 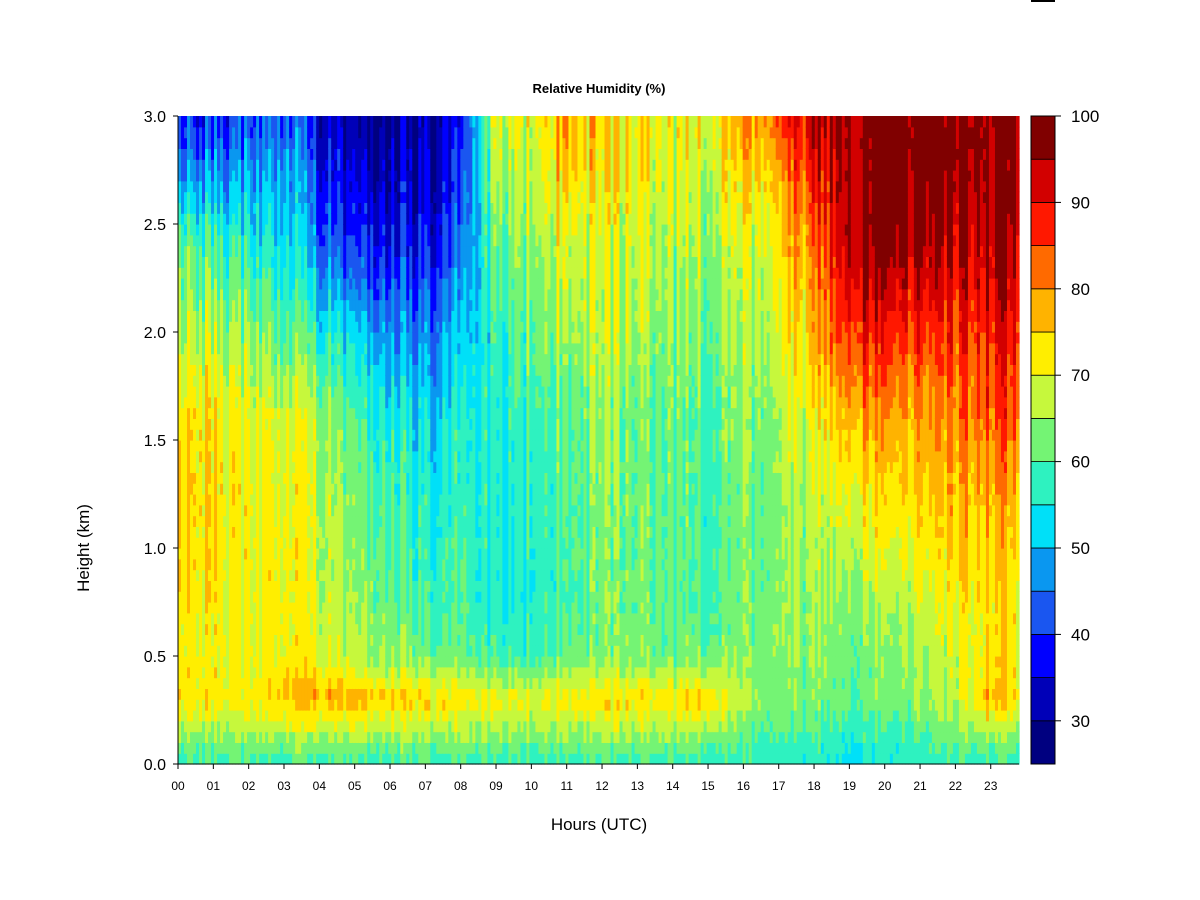 What do you see at coordinates (599, 88) in the screenshot?
I see `chart-title: Relative Humidity (%)` at bounding box center [599, 88].